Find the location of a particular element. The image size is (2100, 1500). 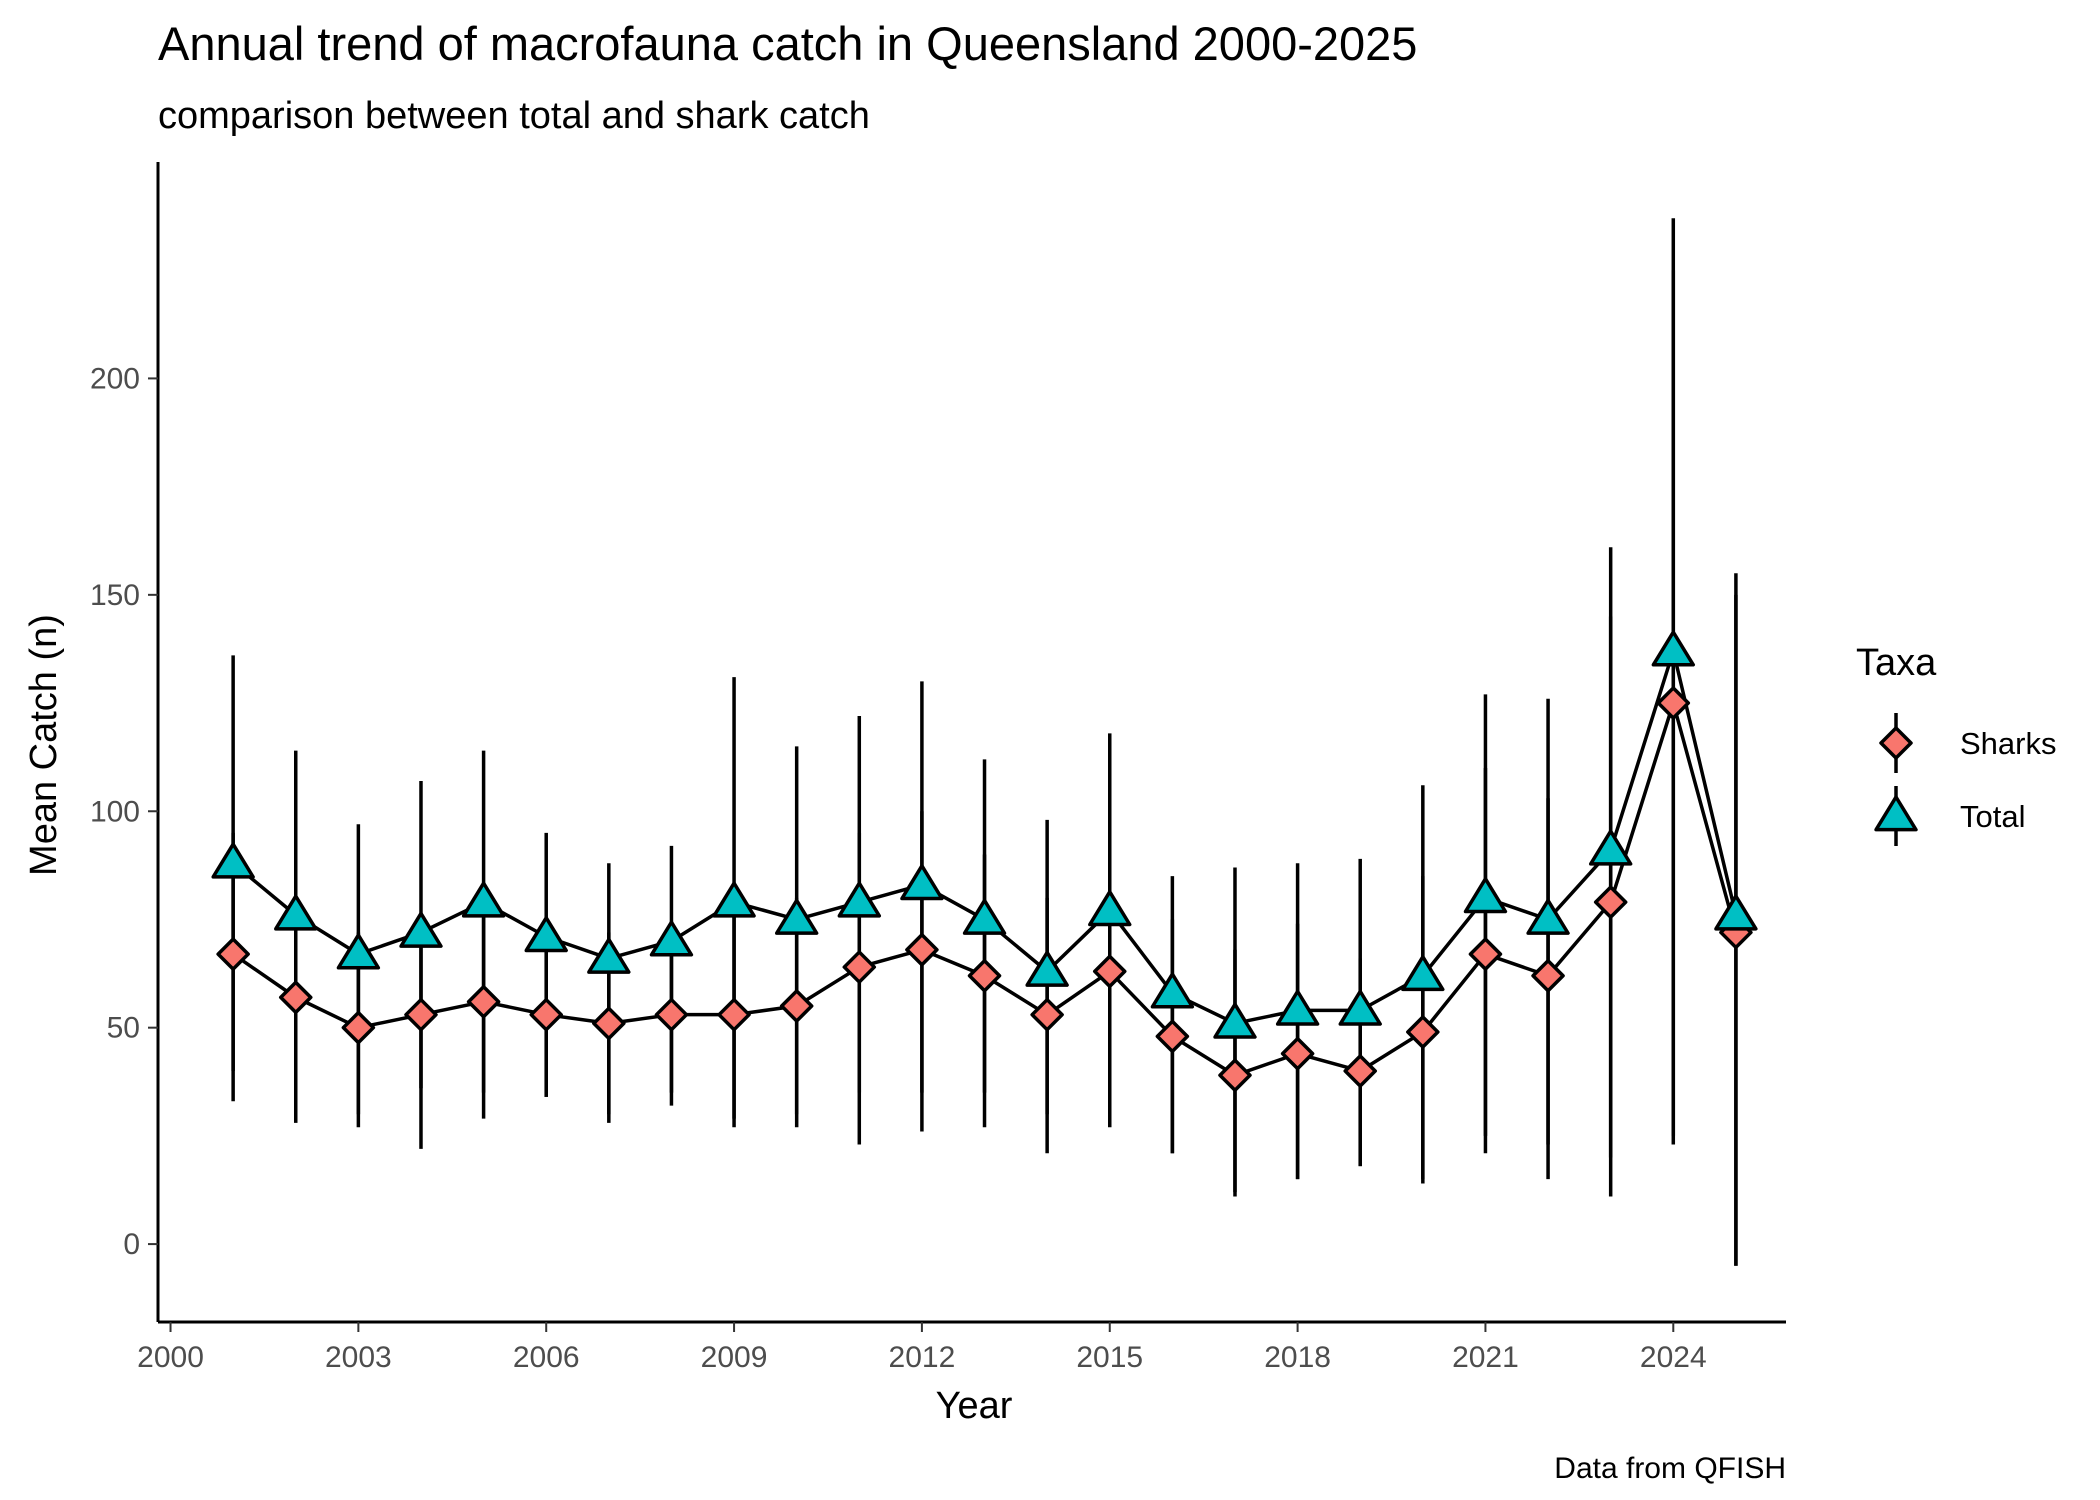

y-axis-title: Mean Catch (n) is located at coordinates (44, 745).